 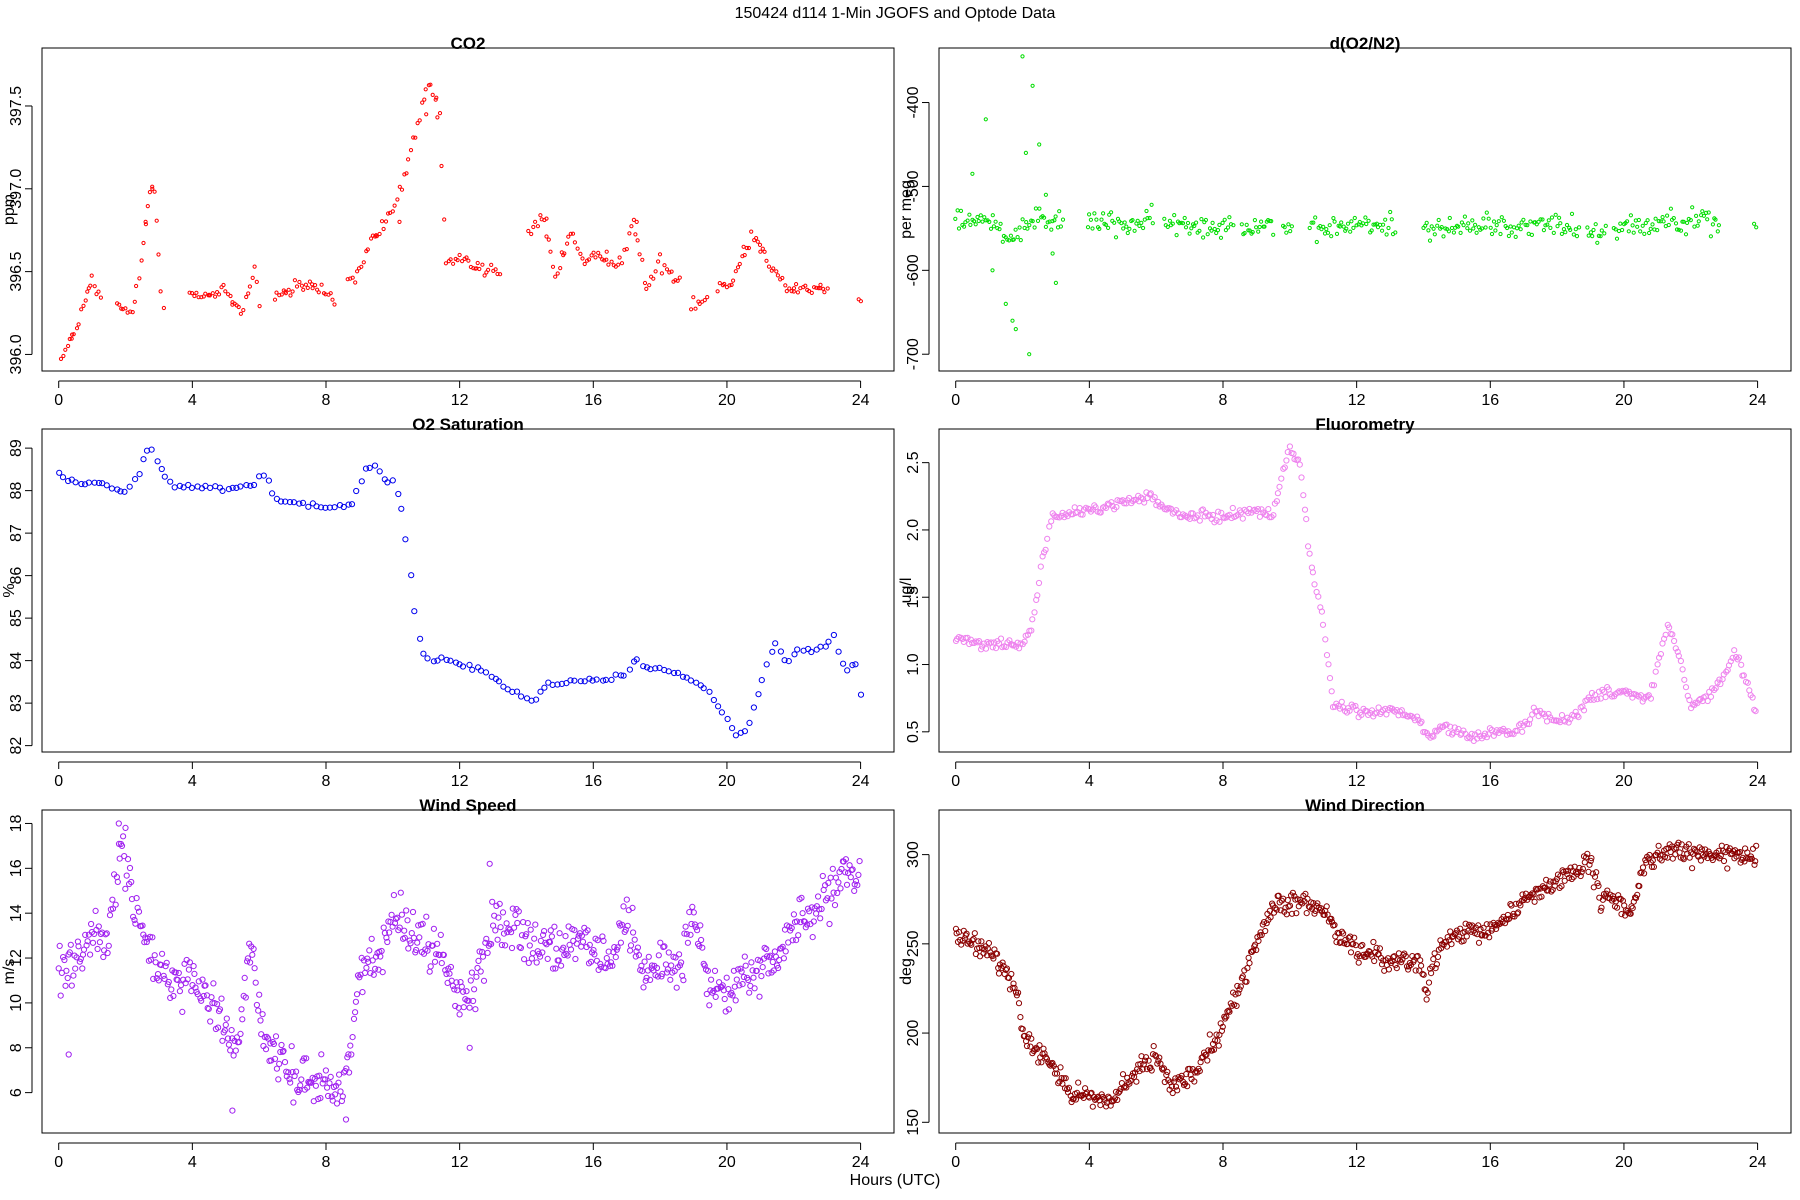 What do you see at coordinates (16, 1003) in the screenshot?
I see `y-tick-label: 10` at bounding box center [16, 1003].